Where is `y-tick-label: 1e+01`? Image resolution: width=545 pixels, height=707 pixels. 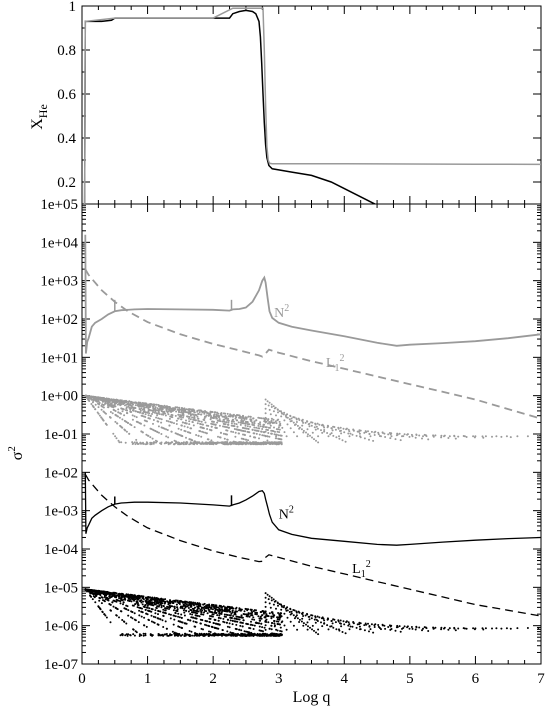
y-tick-label: 1e+01 is located at coordinates (59, 358).